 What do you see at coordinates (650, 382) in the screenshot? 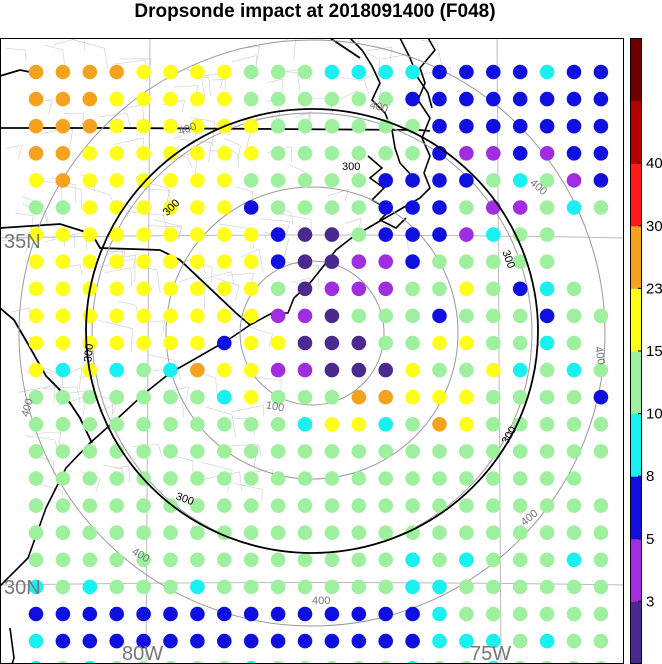
I see `colorbar-labels: 3 5 8 10 15 23 30 40` at bounding box center [650, 382].